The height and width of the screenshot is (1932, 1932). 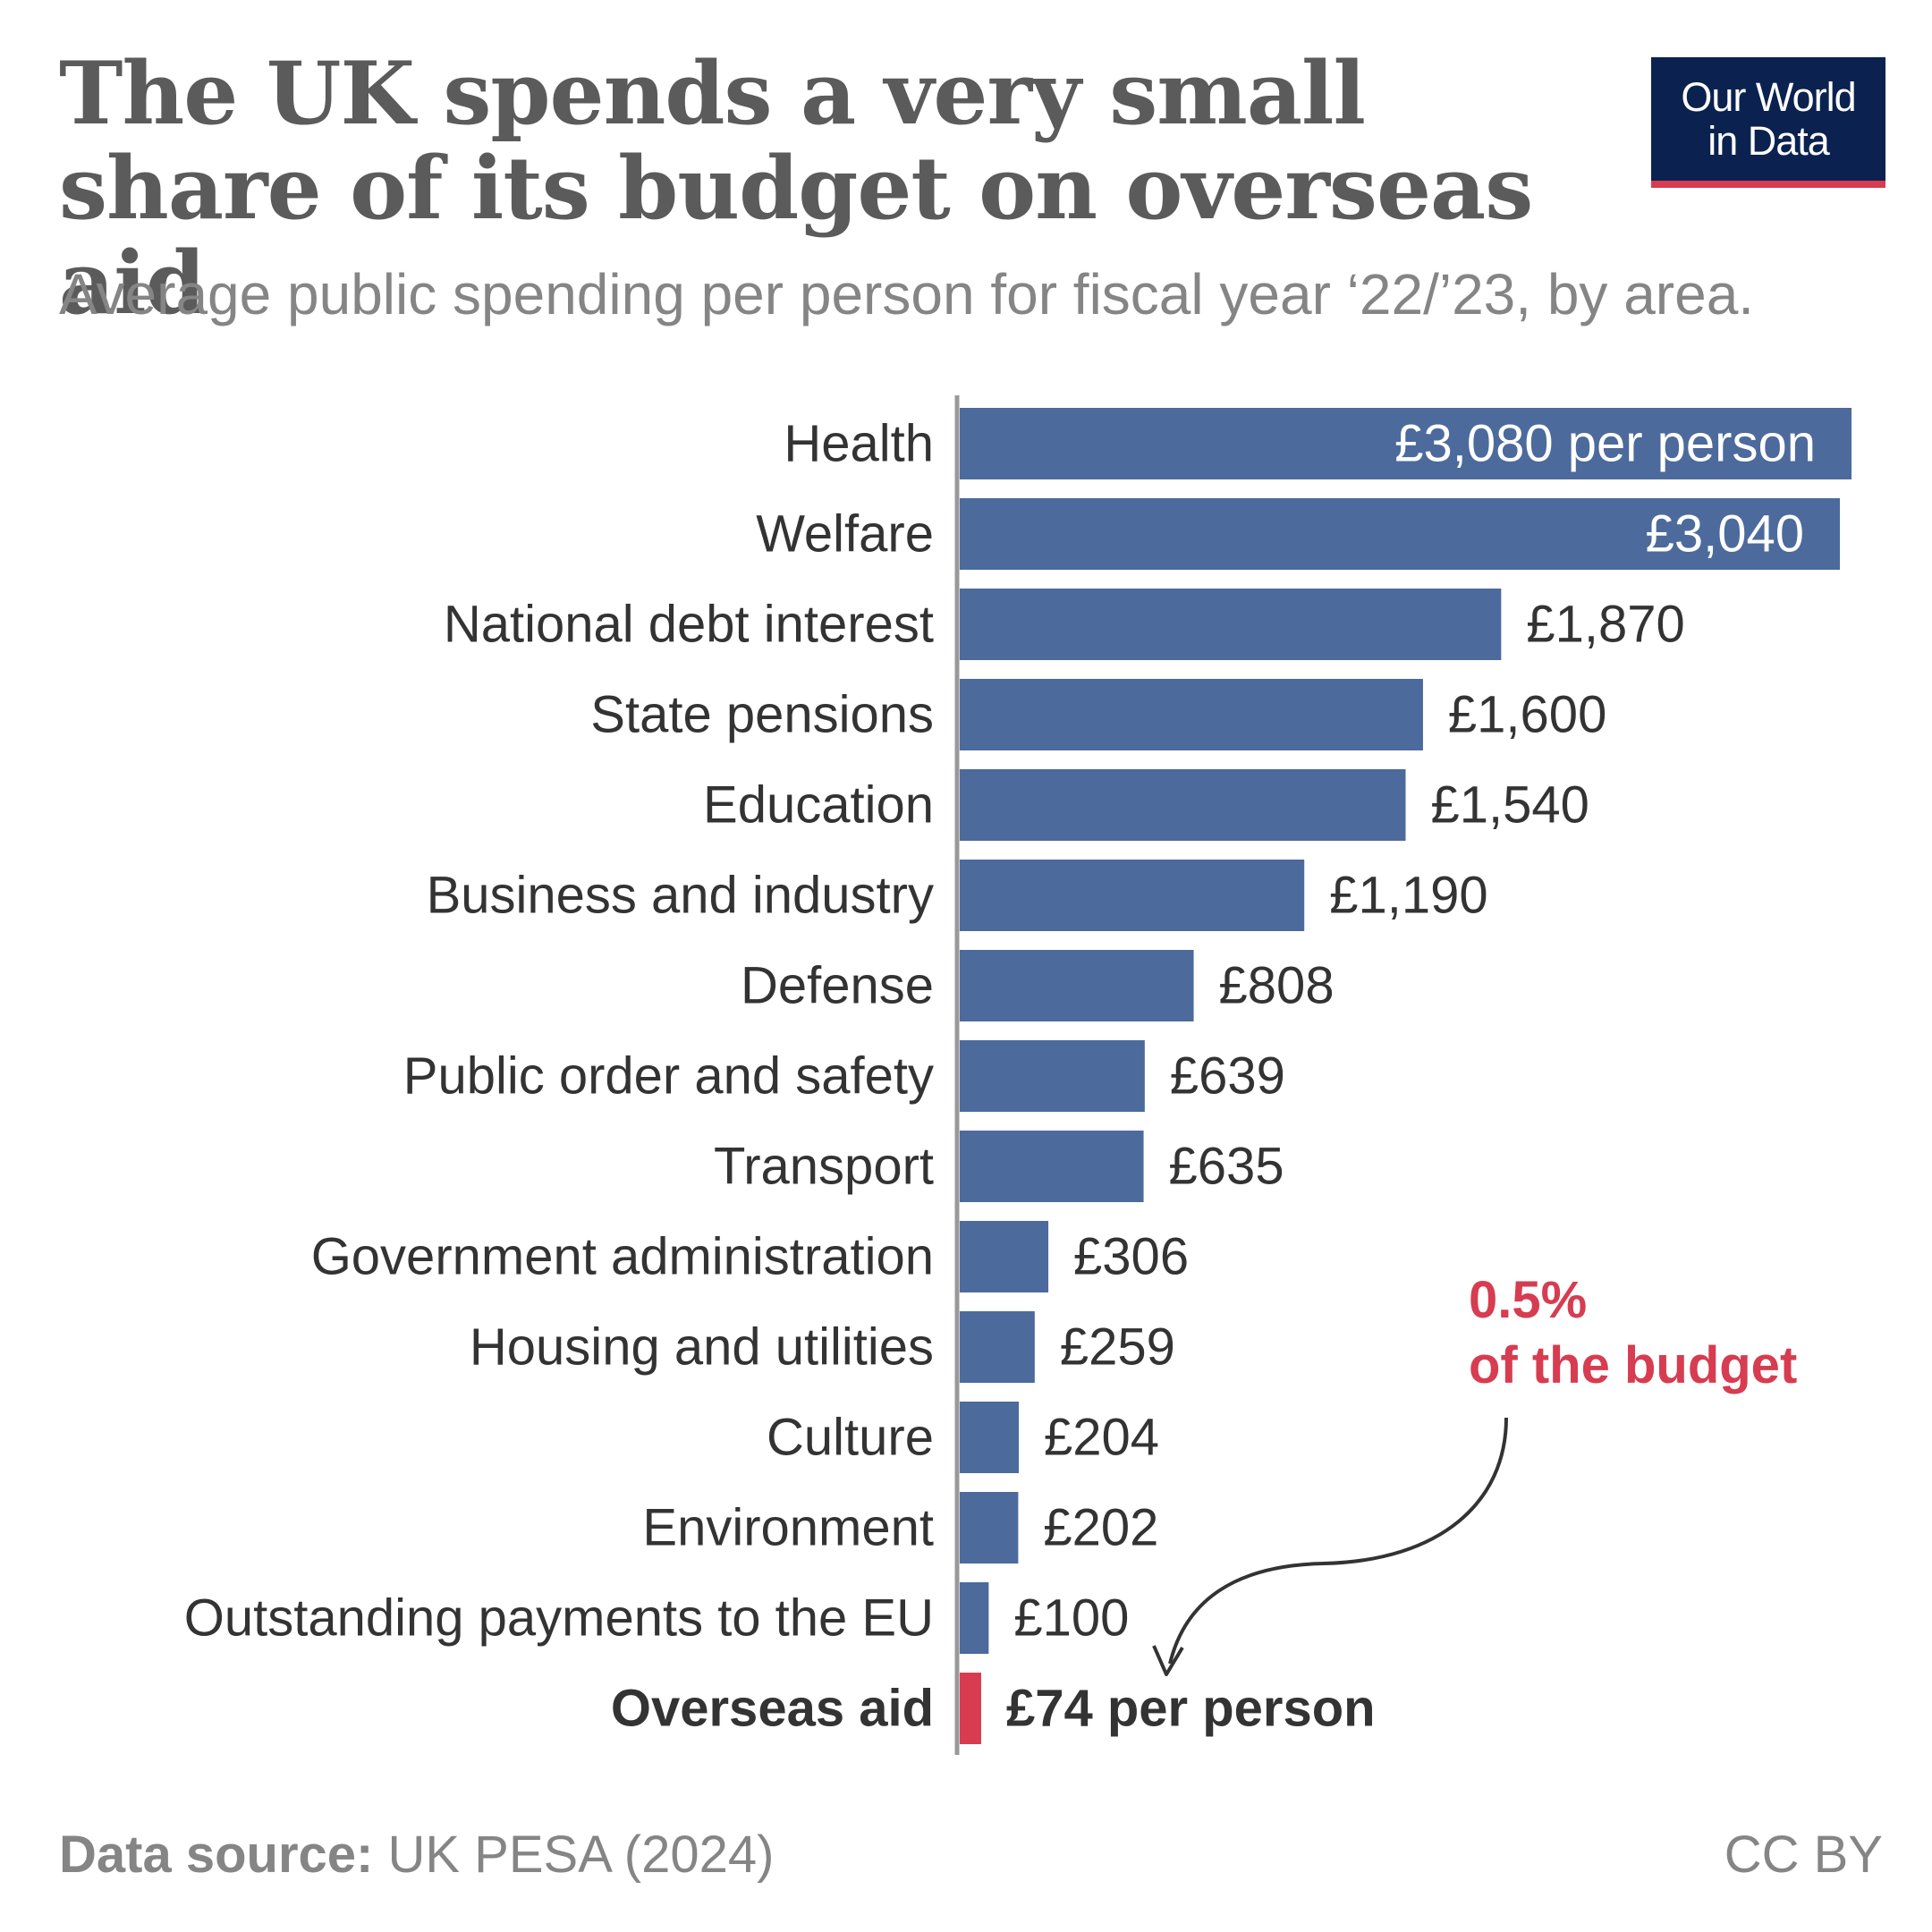 What do you see at coordinates (689, 625) in the screenshot?
I see `category-label-national-debt-interest: National debt interest` at bounding box center [689, 625].